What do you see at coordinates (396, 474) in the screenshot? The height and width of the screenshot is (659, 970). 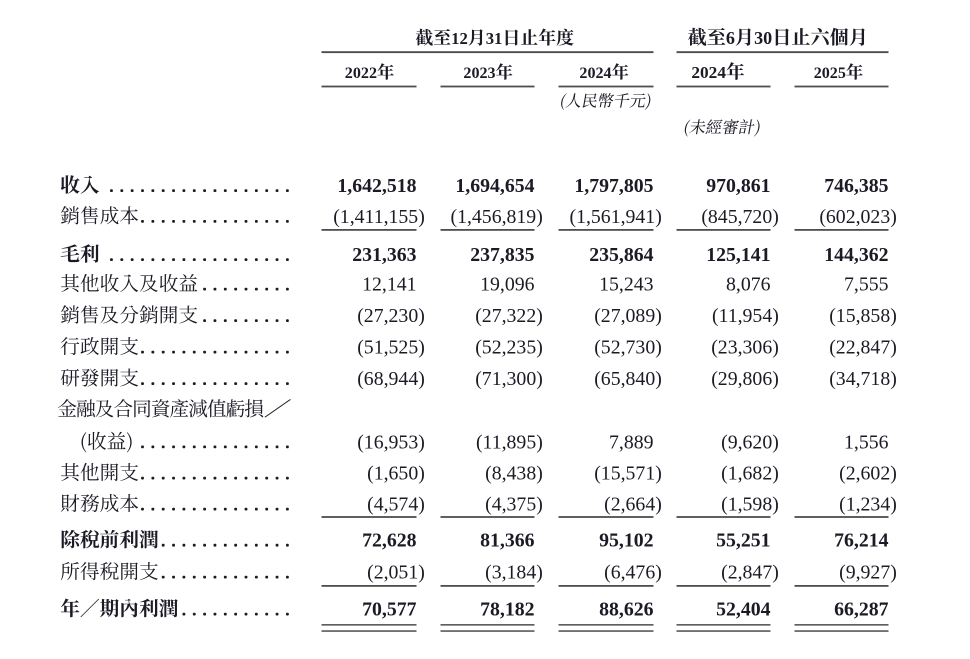 I see `svg-text: (1,650)` at bounding box center [396, 474].